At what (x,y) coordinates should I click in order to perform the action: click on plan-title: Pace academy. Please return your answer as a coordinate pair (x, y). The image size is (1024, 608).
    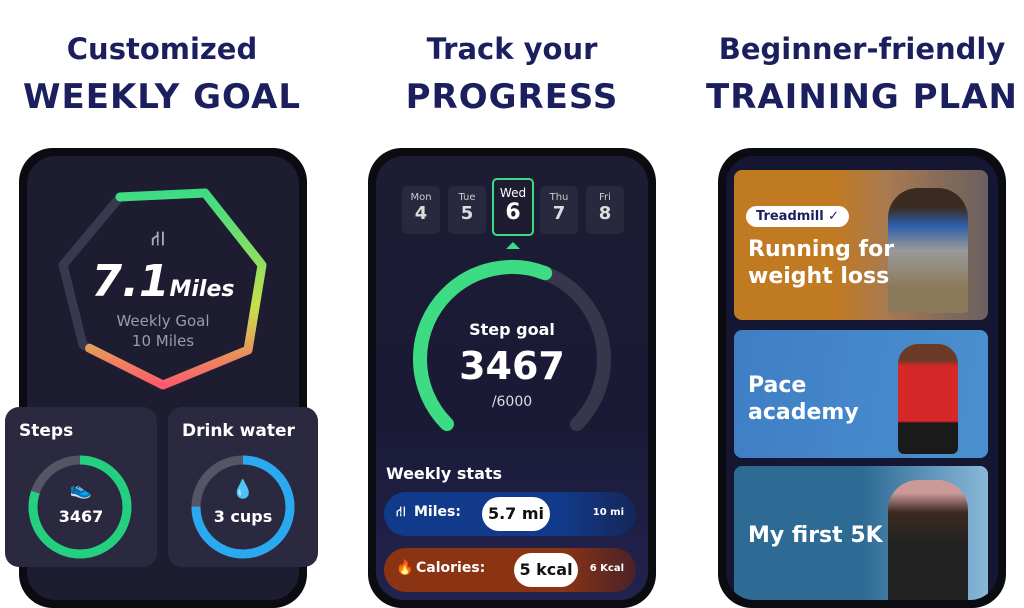
    Looking at the image, I should click on (803, 399).